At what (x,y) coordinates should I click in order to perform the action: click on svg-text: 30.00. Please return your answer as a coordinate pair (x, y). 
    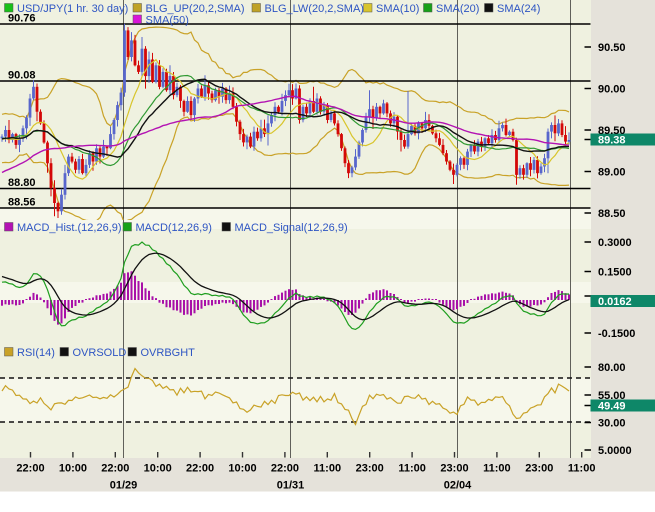
    Looking at the image, I should click on (612, 424).